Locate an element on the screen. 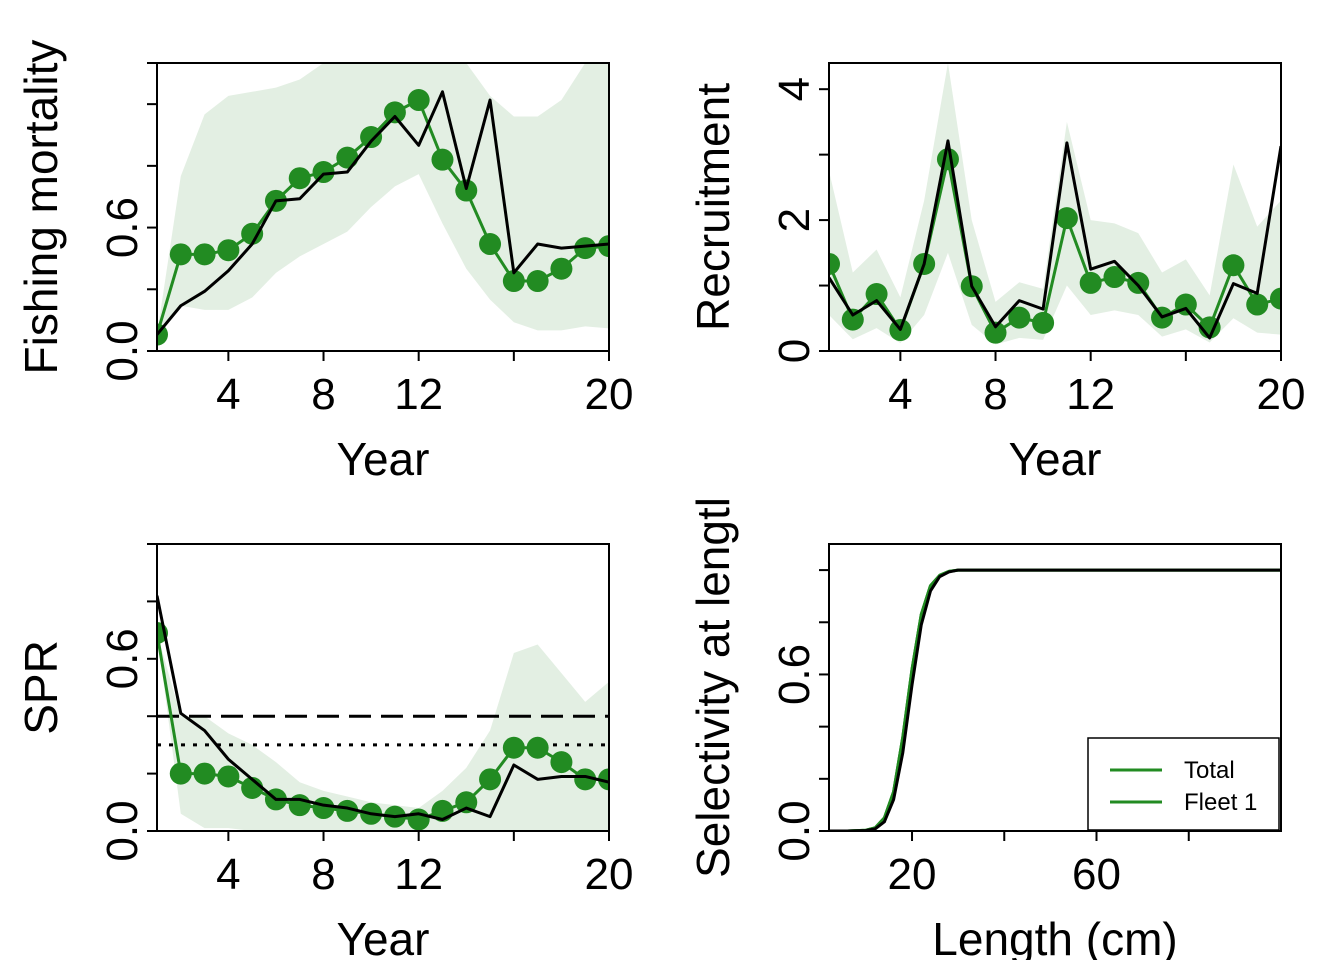  y-axis-title: SPR is located at coordinates (41, 687).